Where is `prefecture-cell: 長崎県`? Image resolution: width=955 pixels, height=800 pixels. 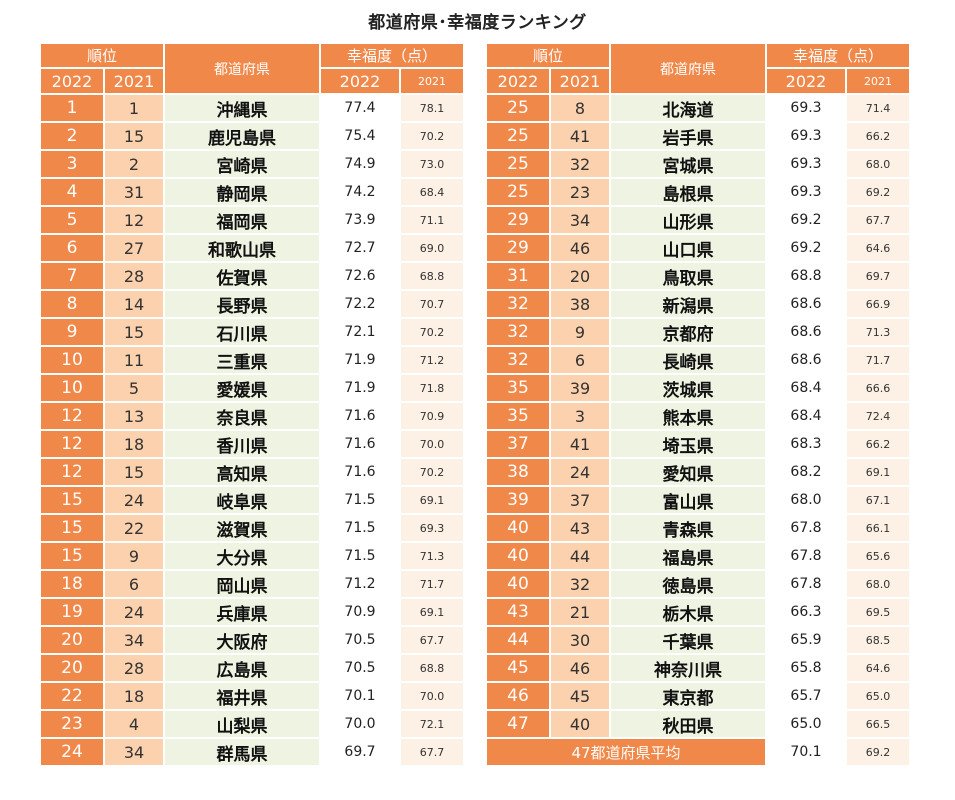
prefecture-cell: 長崎県 is located at coordinates (688, 360).